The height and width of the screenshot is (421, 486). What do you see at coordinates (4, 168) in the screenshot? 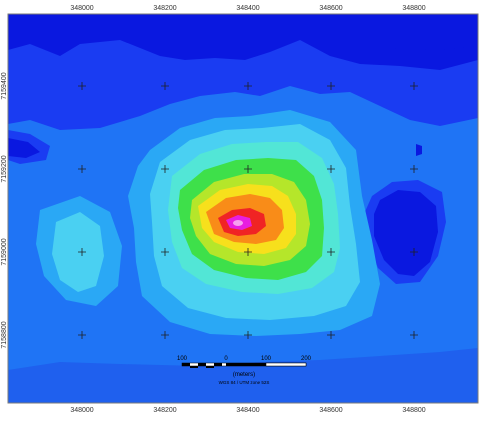
I see `y-tick-label: 7159200` at bounding box center [4, 168].